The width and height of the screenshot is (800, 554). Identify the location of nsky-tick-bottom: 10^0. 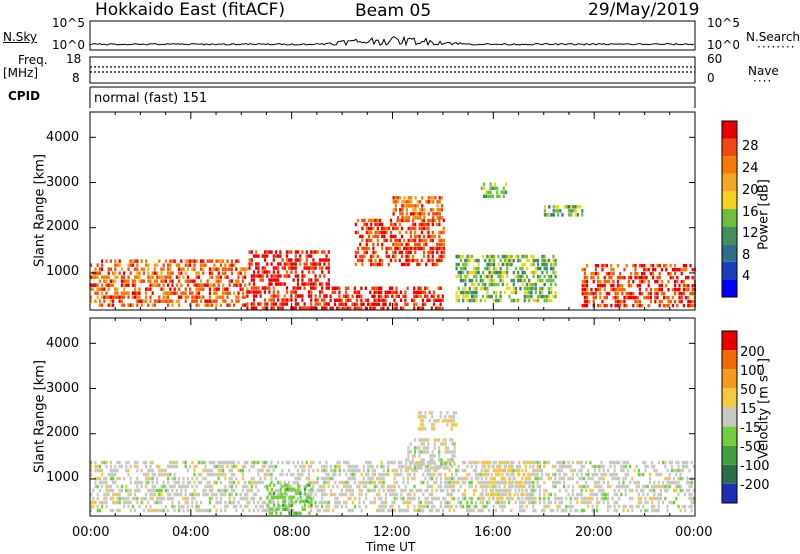
(68, 45).